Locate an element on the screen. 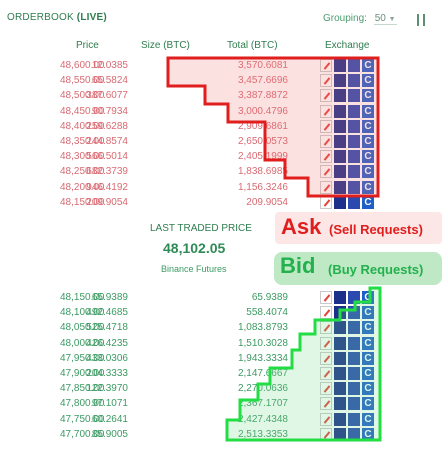 The width and height of the screenshot is (445, 459). bid-size: 97.1071 is located at coordinates (109, 404).